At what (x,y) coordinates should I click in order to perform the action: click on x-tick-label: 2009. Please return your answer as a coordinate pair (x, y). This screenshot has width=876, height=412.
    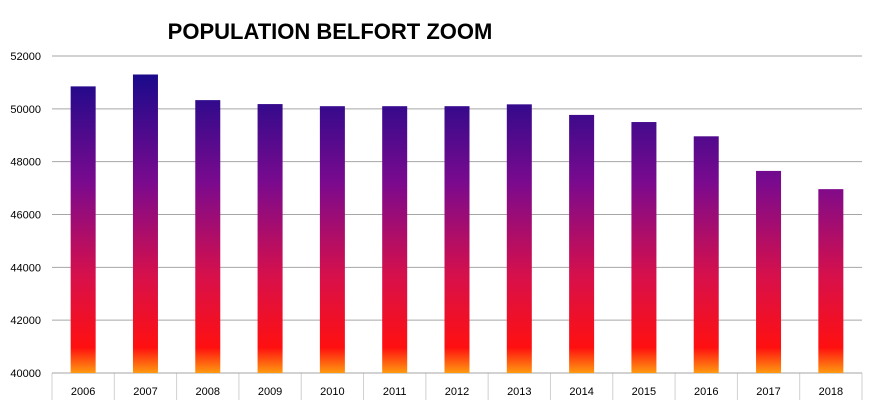
    Looking at the image, I should click on (270, 392).